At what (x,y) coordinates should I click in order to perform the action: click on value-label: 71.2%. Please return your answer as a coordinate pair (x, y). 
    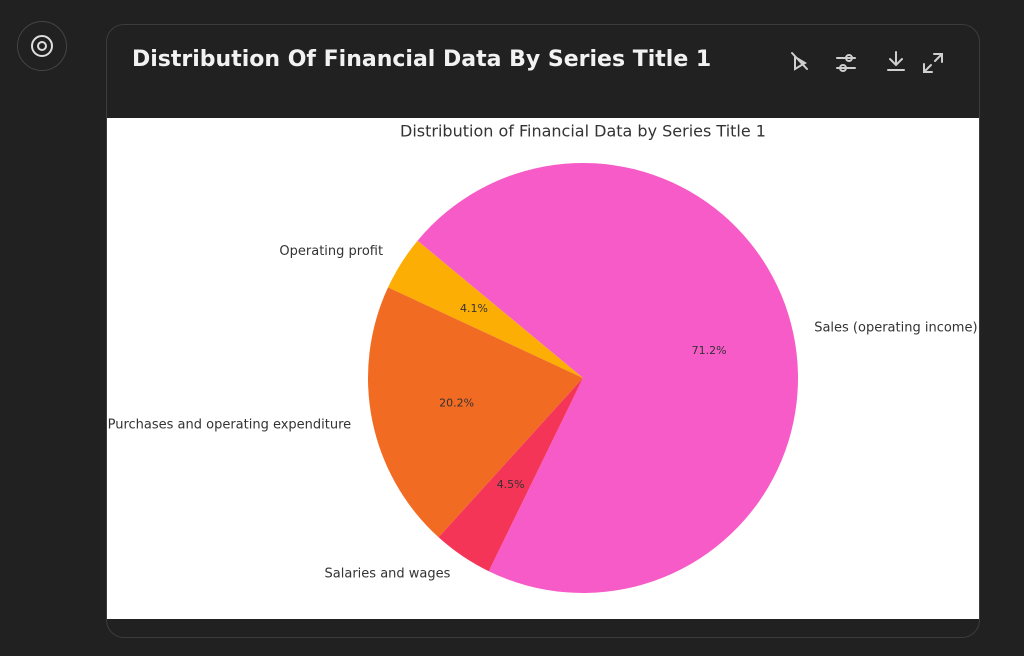
    Looking at the image, I should click on (709, 350).